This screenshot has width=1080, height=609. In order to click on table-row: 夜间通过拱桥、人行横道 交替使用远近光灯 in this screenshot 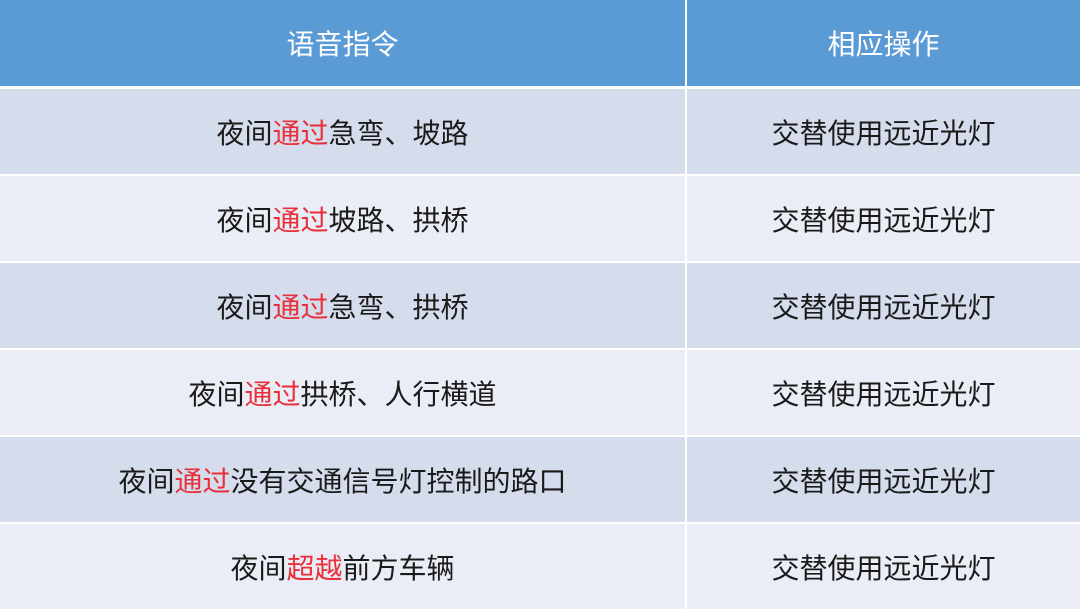, I will do `click(540, 392)`.